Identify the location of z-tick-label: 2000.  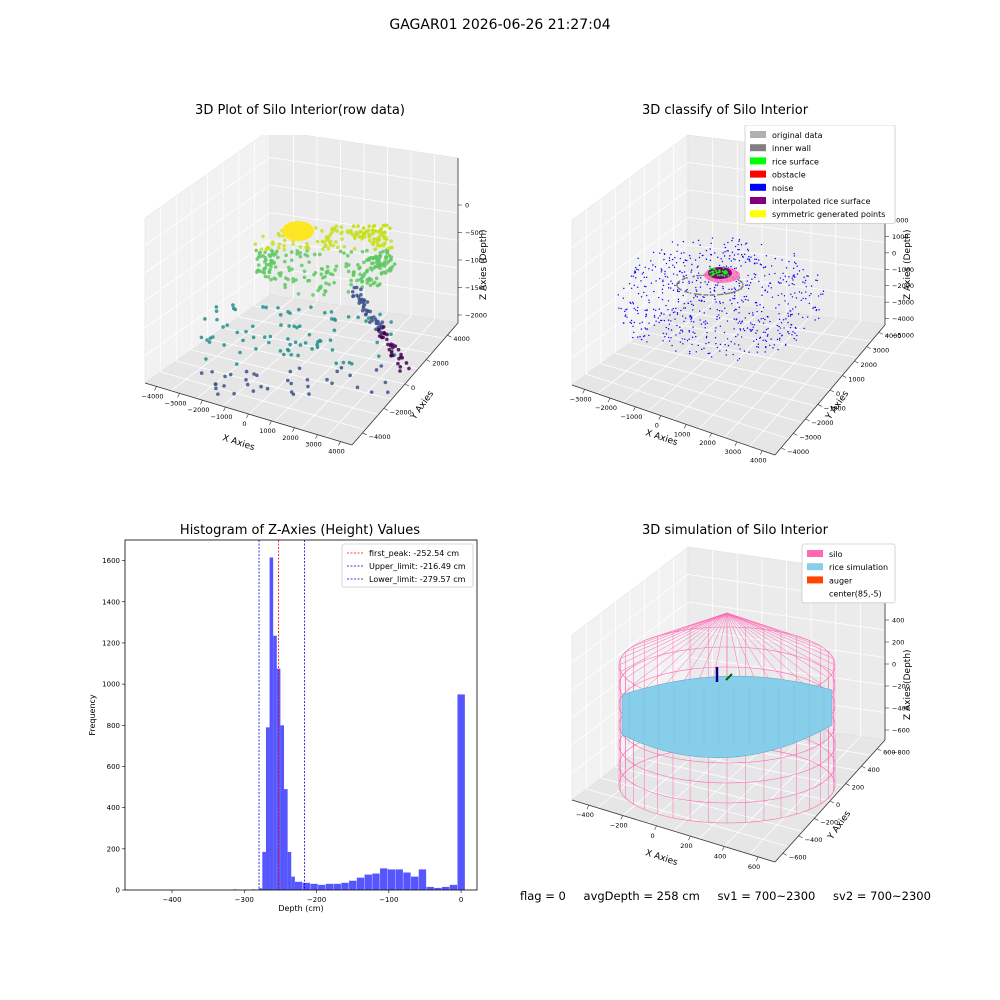
(900, 221).